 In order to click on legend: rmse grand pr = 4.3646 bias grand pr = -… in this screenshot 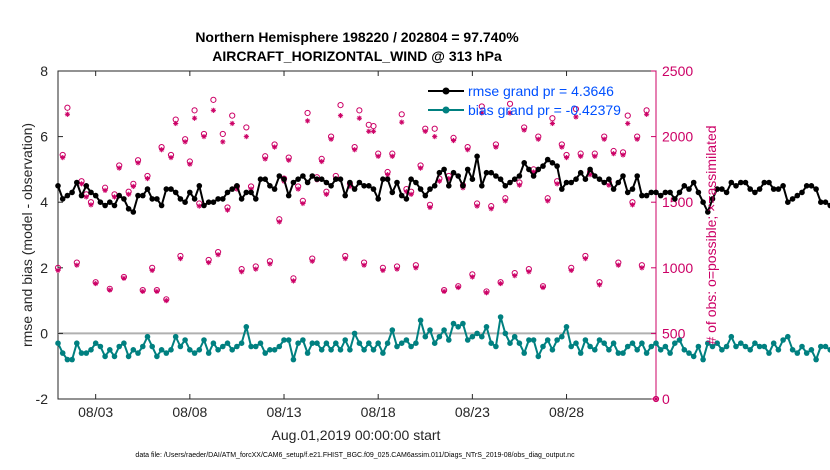, I will do `click(524, 100)`.